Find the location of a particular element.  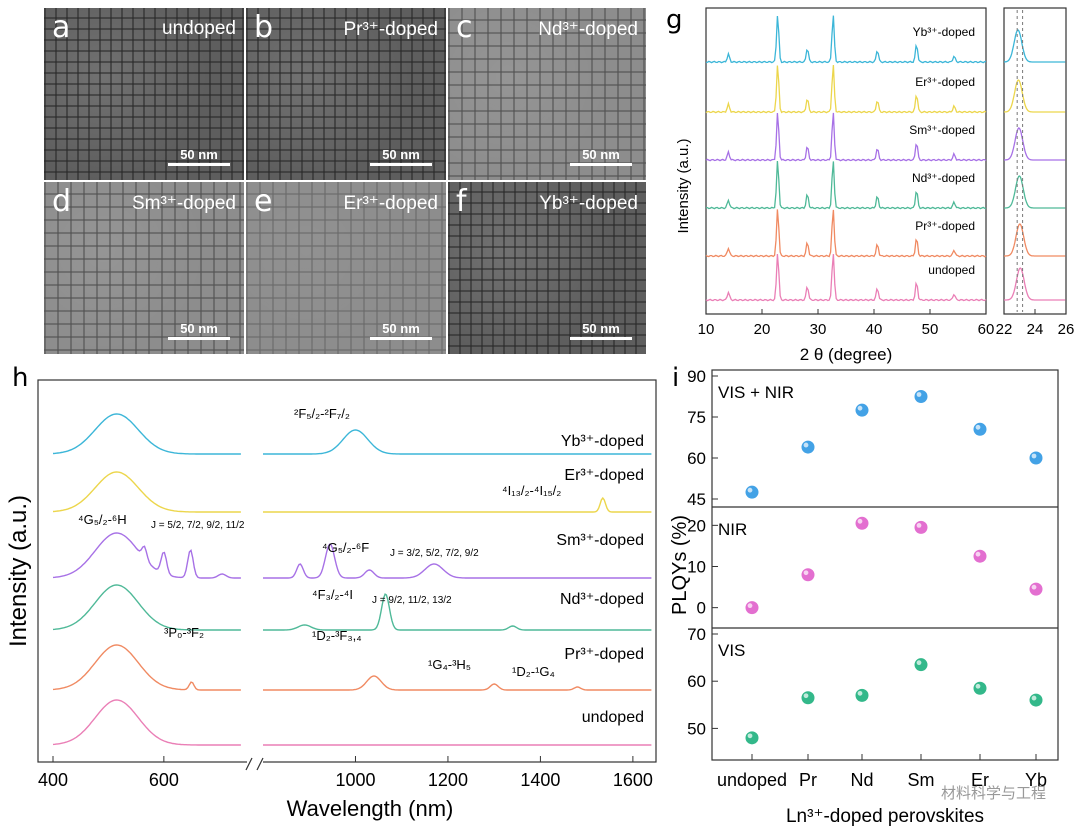

plqy-point-pr is located at coordinates (808, 575).